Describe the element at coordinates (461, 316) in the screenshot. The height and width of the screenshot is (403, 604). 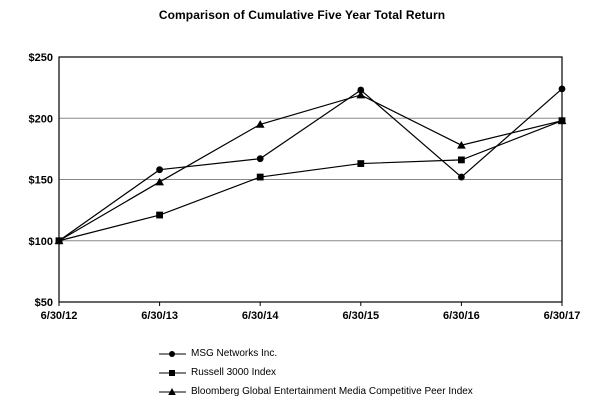
I see `x-axis-label: 6/30/16` at that location.